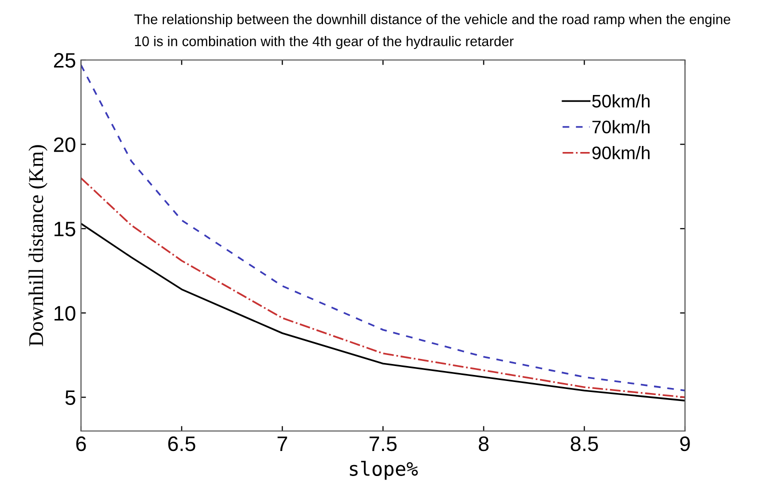 The image size is (768, 494). Describe the element at coordinates (483, 444) in the screenshot. I see `x-tick-label: 8` at that location.